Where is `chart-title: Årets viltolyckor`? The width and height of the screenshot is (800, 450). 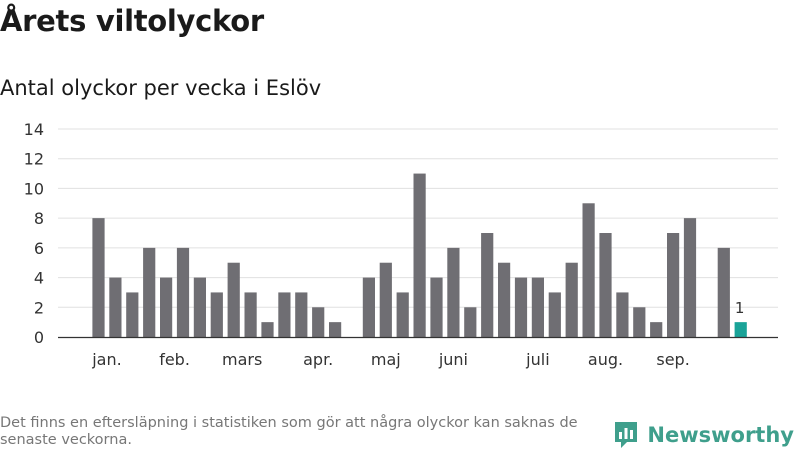 chart-title: Årets viltolyckor is located at coordinates (132, 21).